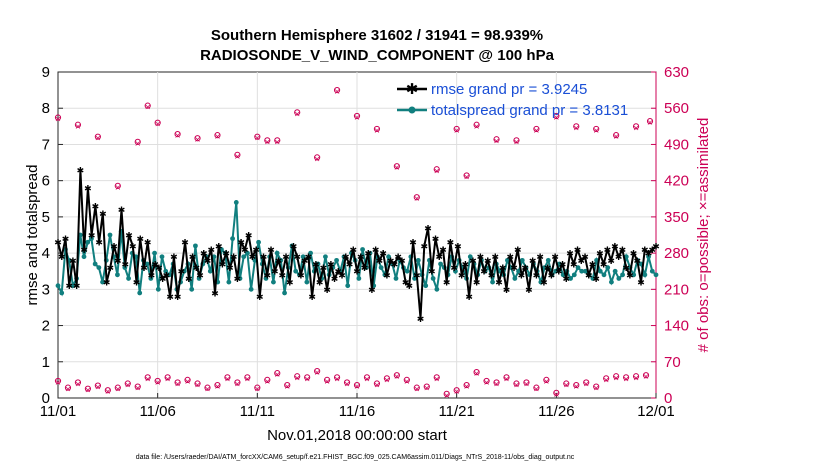 The image size is (830, 470). I want to click on y2-tick-label: 280, so click(676, 253).